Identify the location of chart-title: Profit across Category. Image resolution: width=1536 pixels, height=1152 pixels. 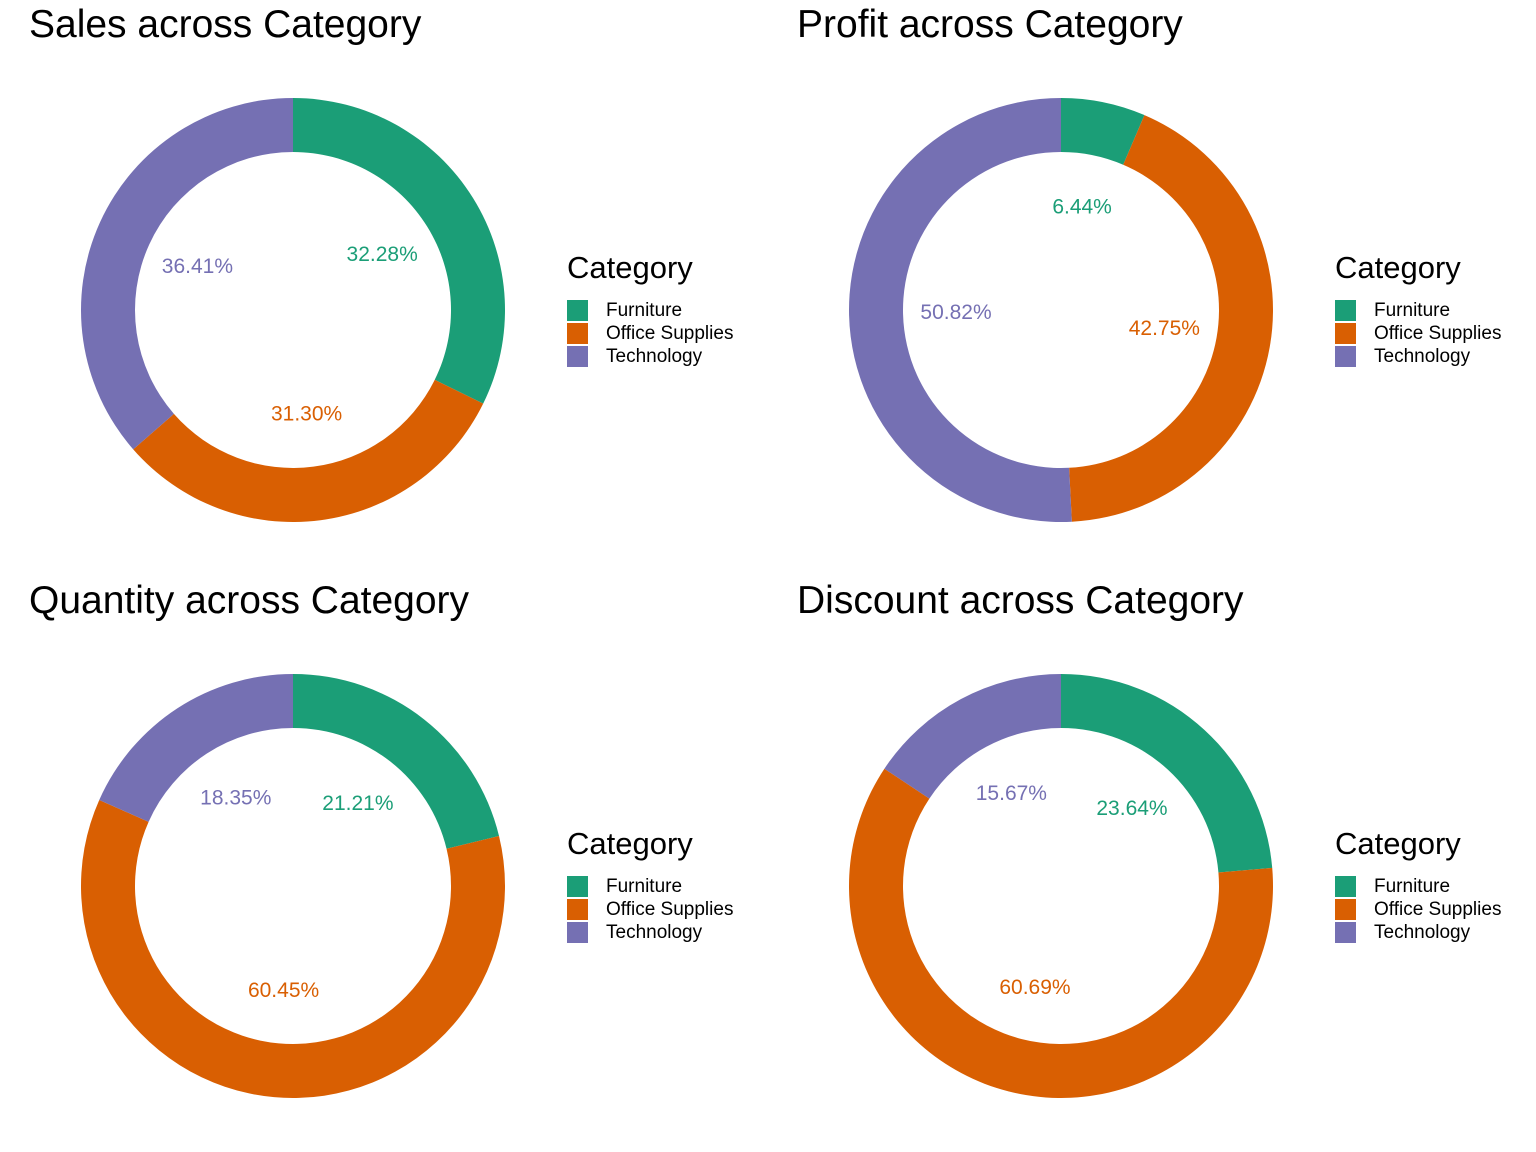
(990, 24).